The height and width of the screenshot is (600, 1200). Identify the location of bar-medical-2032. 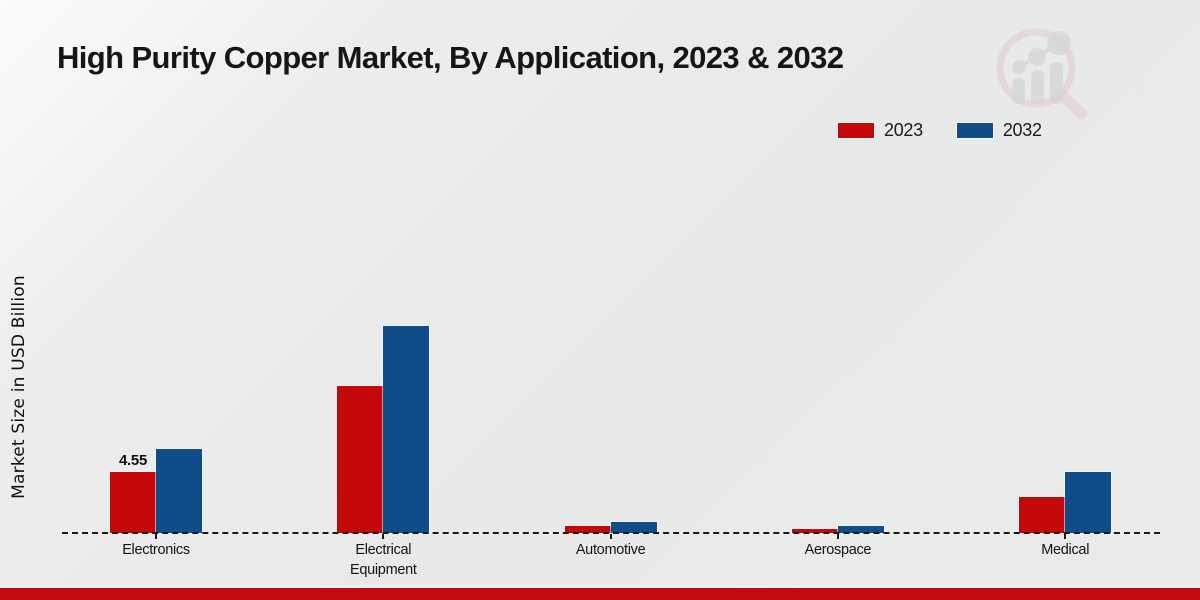
(1088, 502).